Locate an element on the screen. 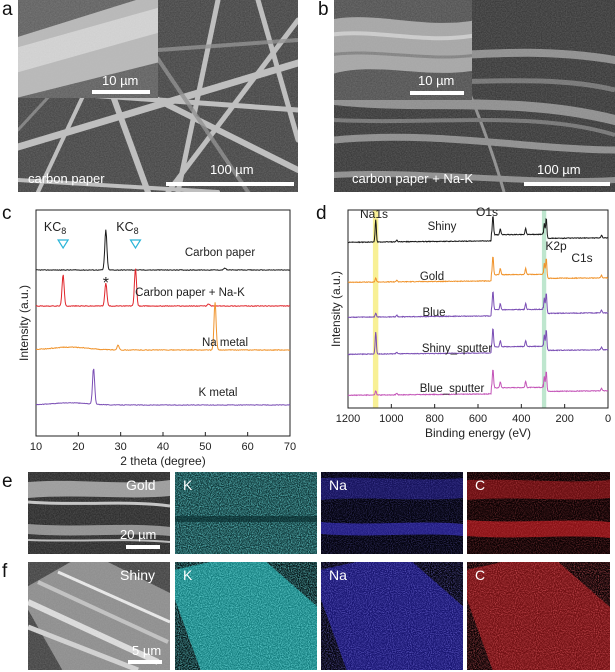  sem-image-carbon-paper: 10 µm carbon paper 100 µm is located at coordinates (158, 96).